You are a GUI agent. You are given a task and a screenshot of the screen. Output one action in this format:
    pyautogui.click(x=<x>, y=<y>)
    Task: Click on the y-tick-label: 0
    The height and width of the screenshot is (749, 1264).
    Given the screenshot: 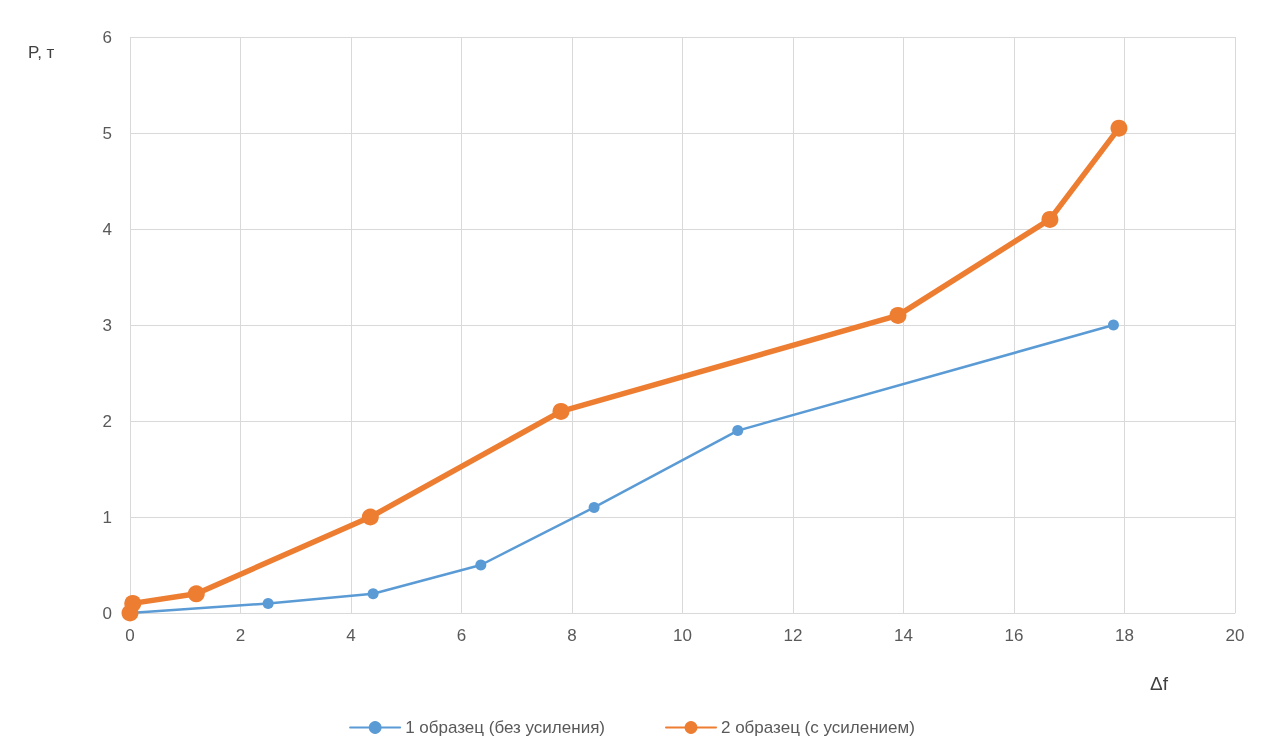 What is the action you would take?
    pyautogui.click(x=107, y=613)
    